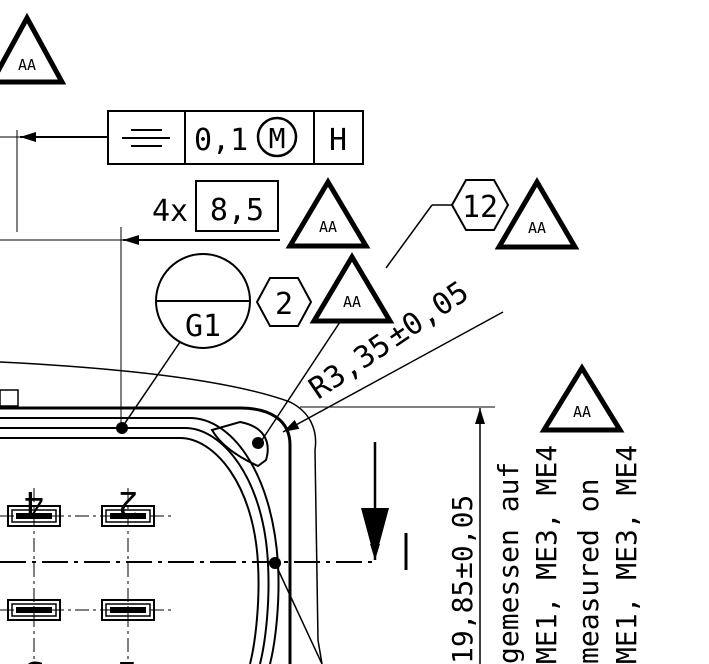 This screenshot has width=709, height=664. What do you see at coordinates (338, 140) in the screenshot?
I see `fcf-datum: H` at bounding box center [338, 140].